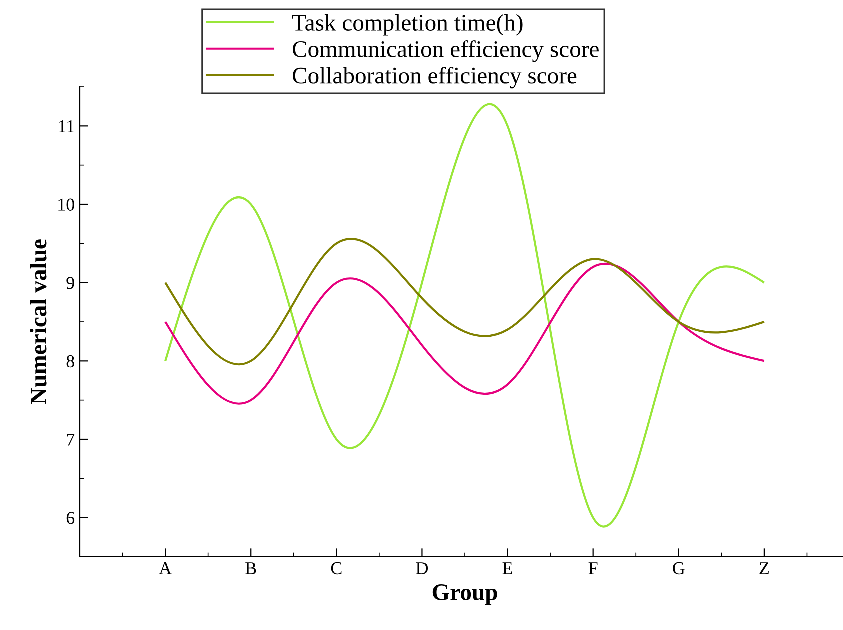 The height and width of the screenshot is (630, 843). I want to click on x-tick-label: B, so click(251, 568).